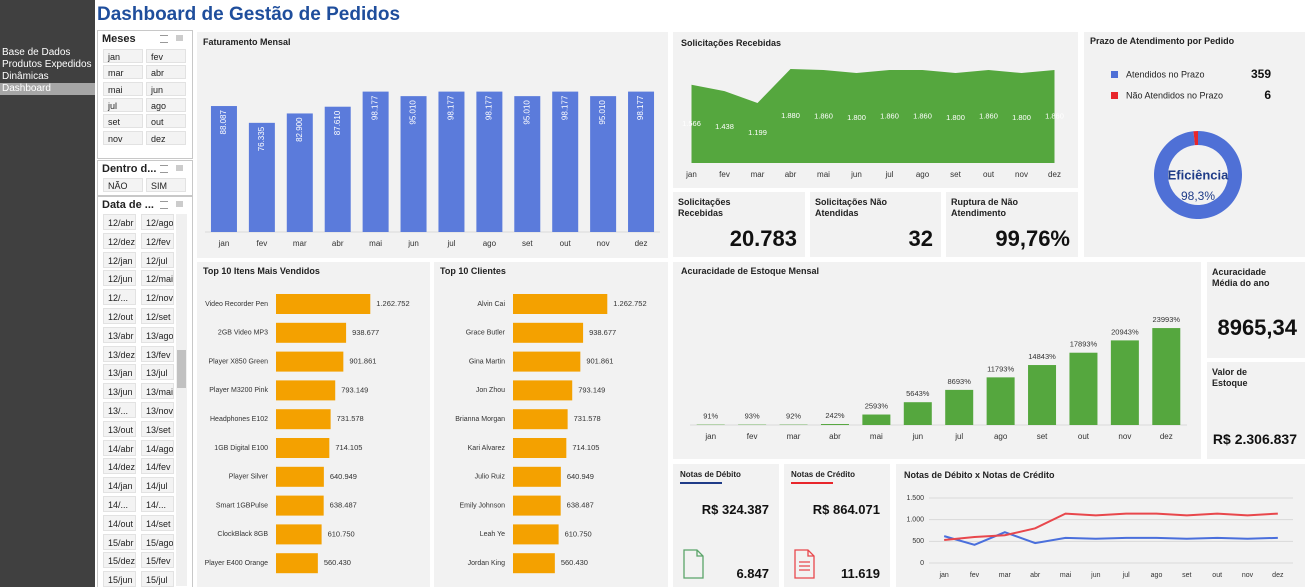  I want to click on slicer-item: NÃO, so click(123, 185).